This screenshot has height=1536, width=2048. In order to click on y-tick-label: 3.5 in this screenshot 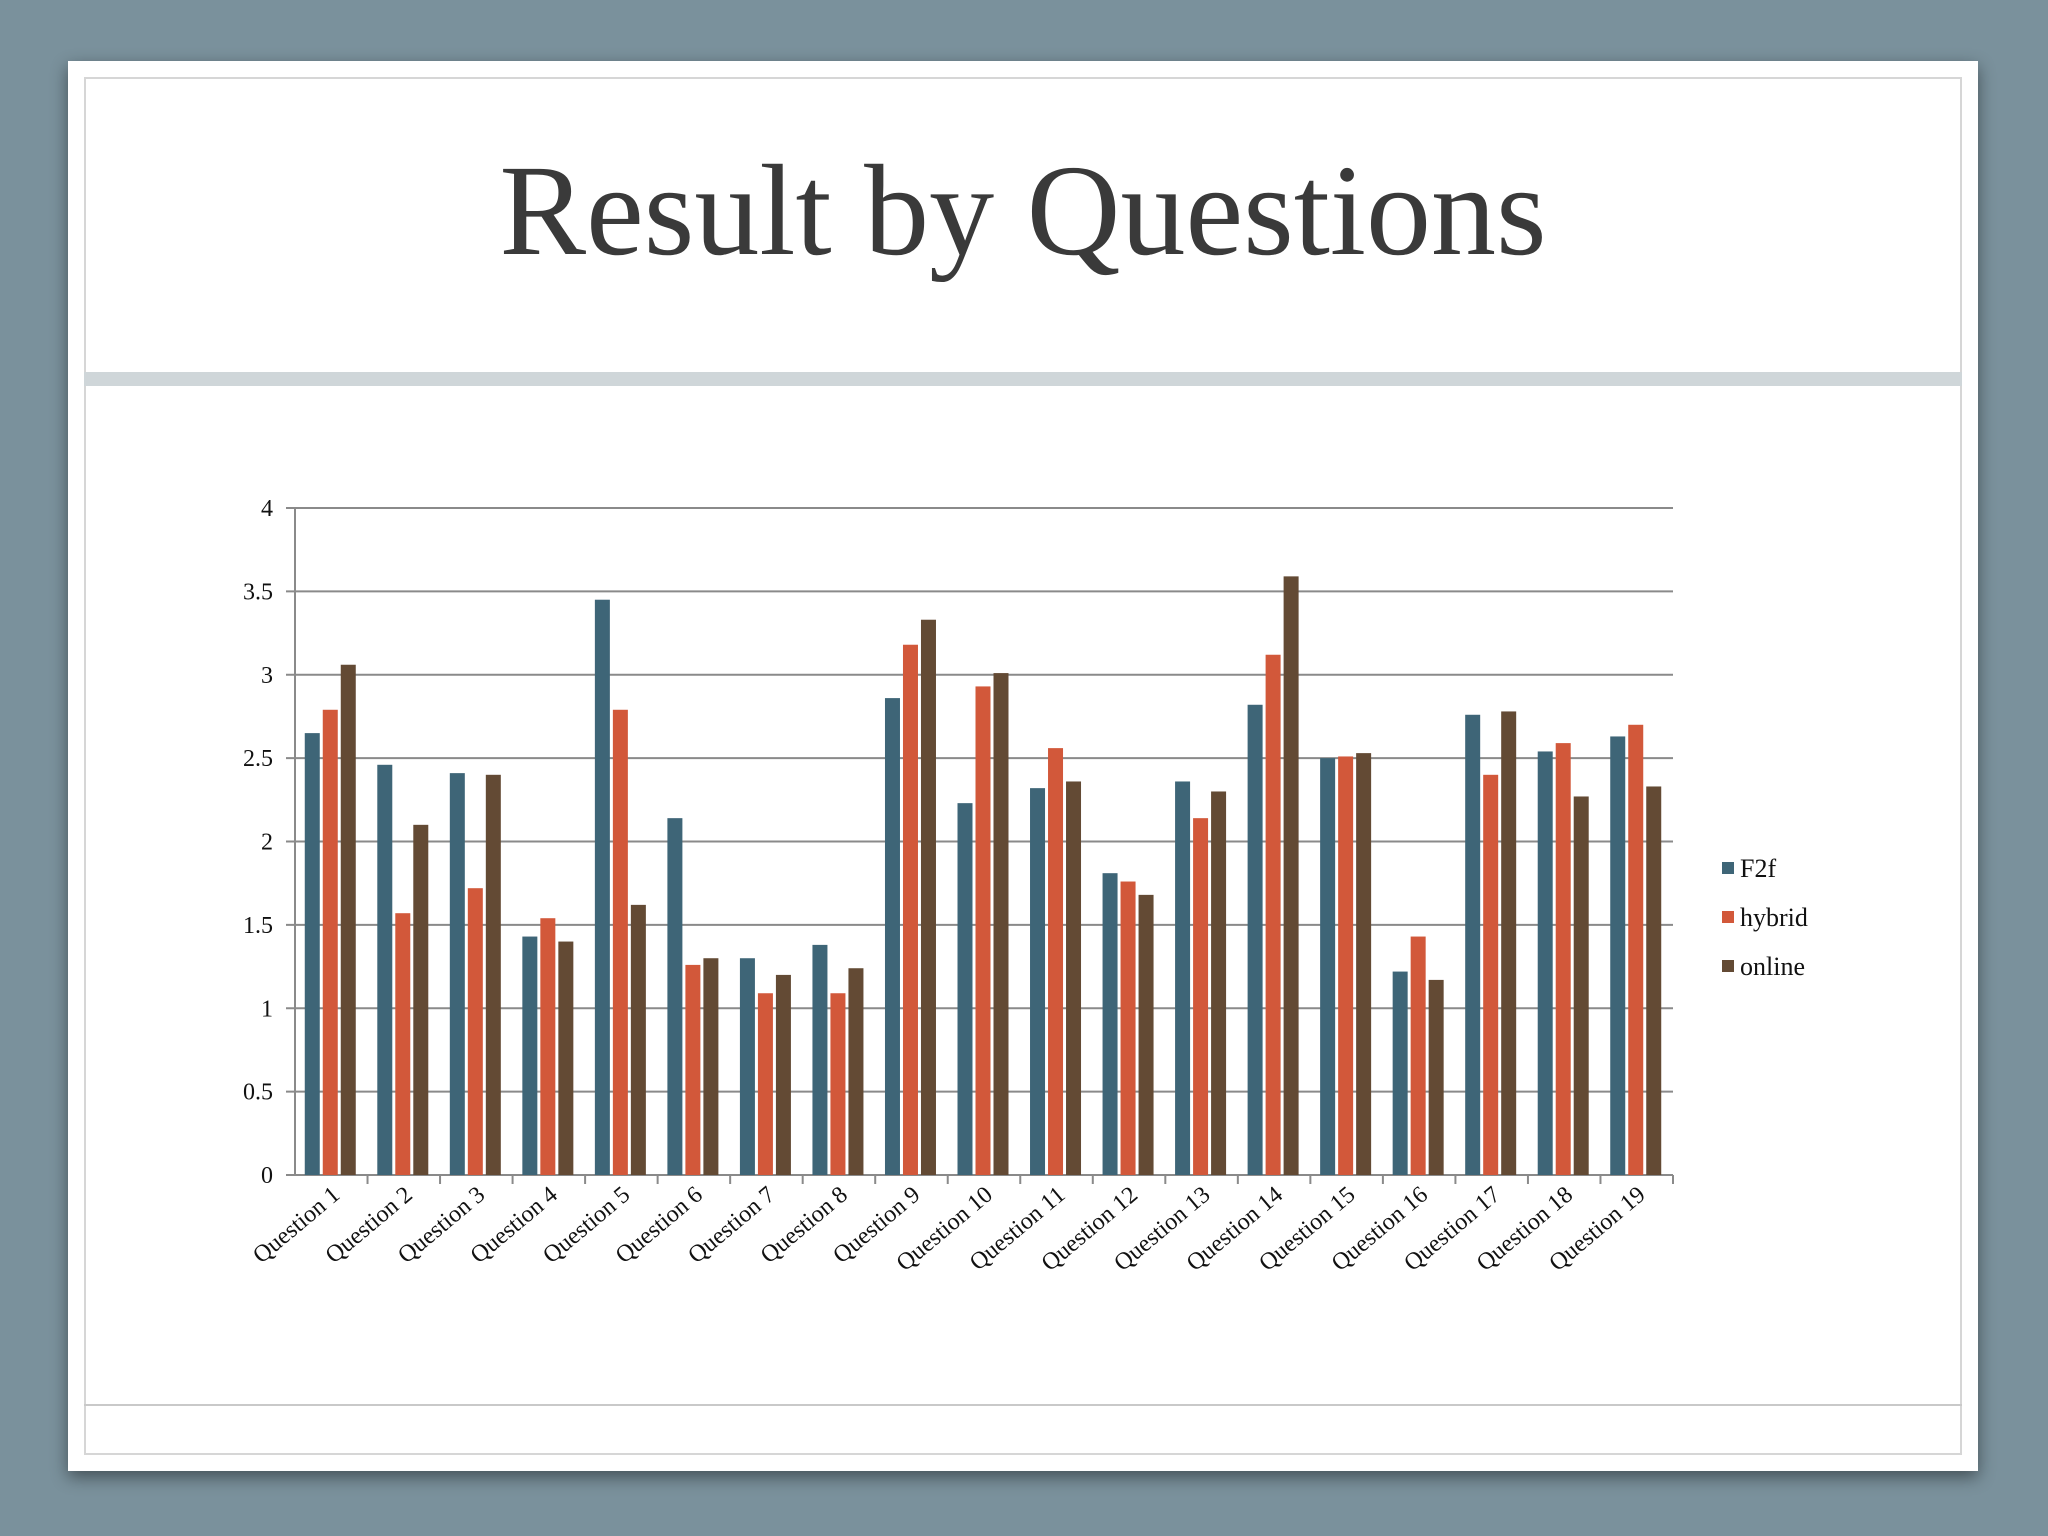, I will do `click(258, 592)`.